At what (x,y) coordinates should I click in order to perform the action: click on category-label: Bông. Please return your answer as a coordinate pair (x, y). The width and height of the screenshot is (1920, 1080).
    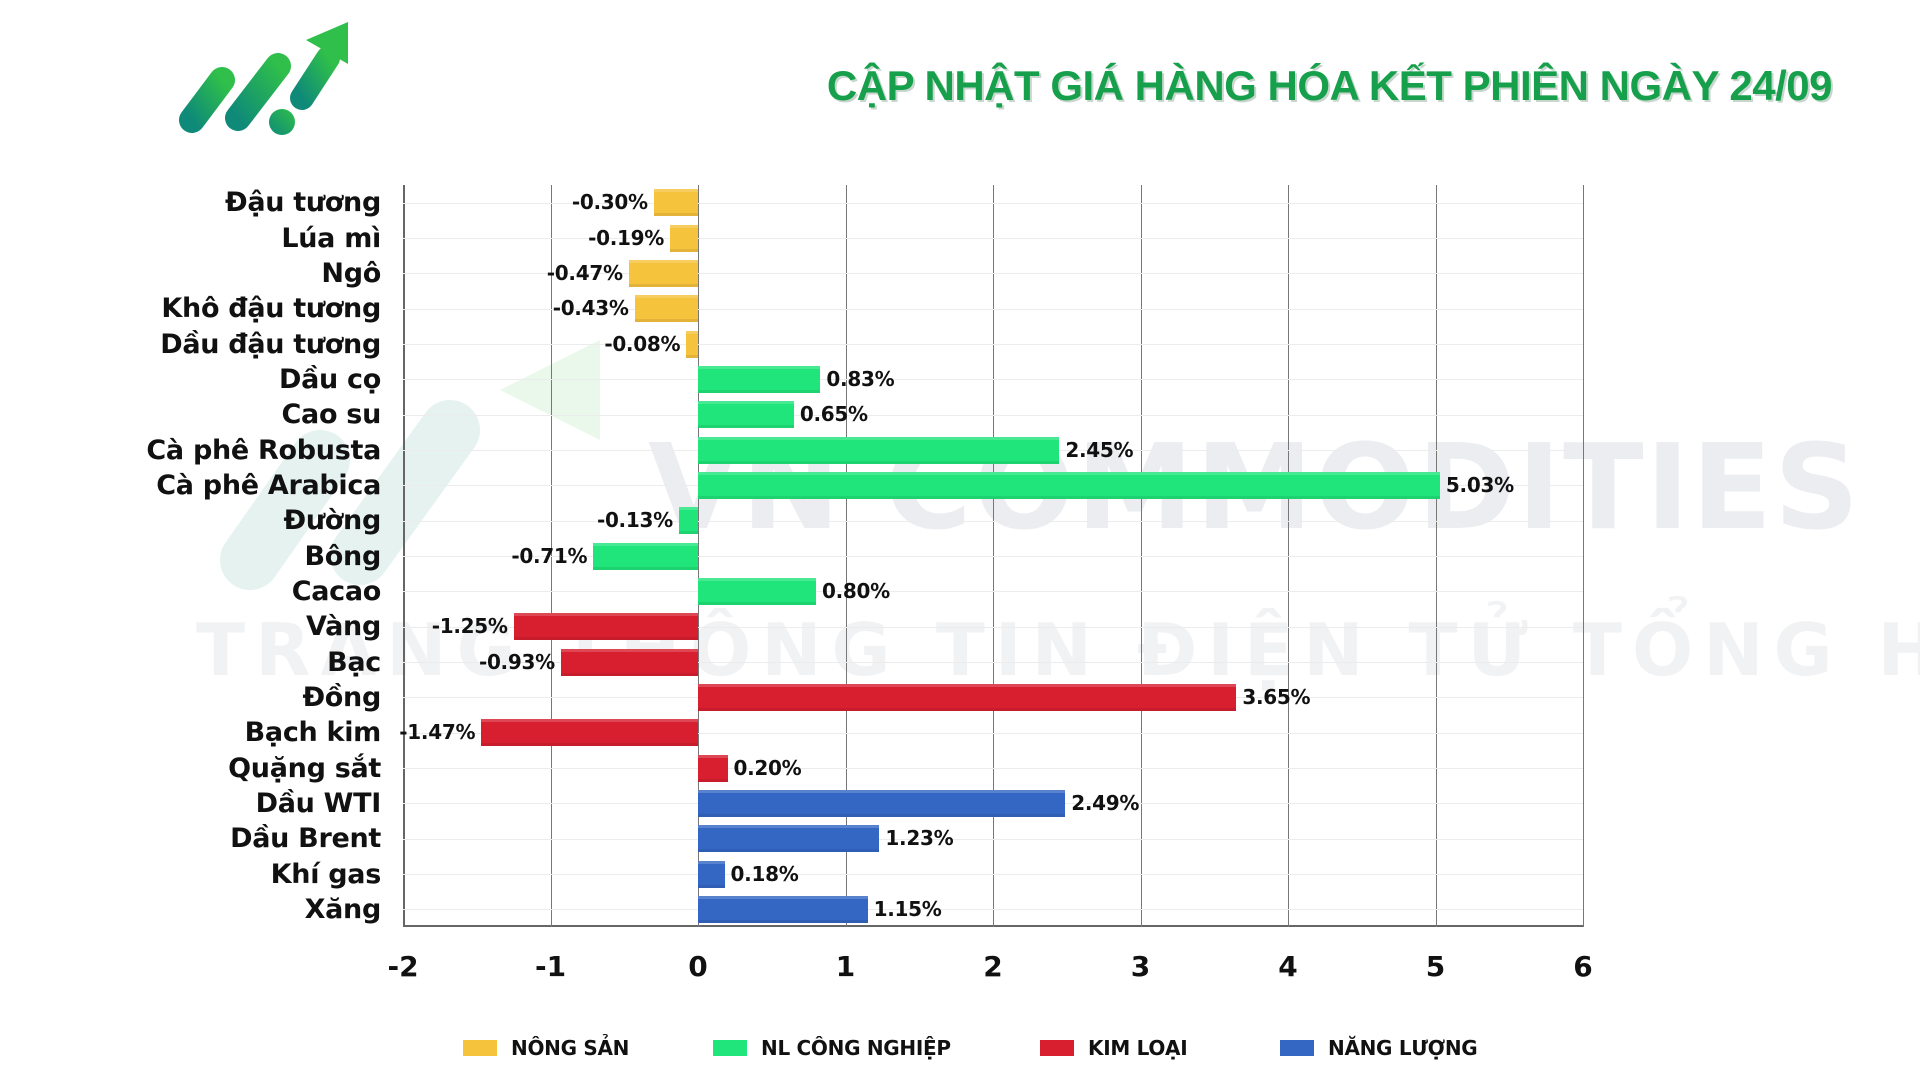
    Looking at the image, I should click on (343, 556).